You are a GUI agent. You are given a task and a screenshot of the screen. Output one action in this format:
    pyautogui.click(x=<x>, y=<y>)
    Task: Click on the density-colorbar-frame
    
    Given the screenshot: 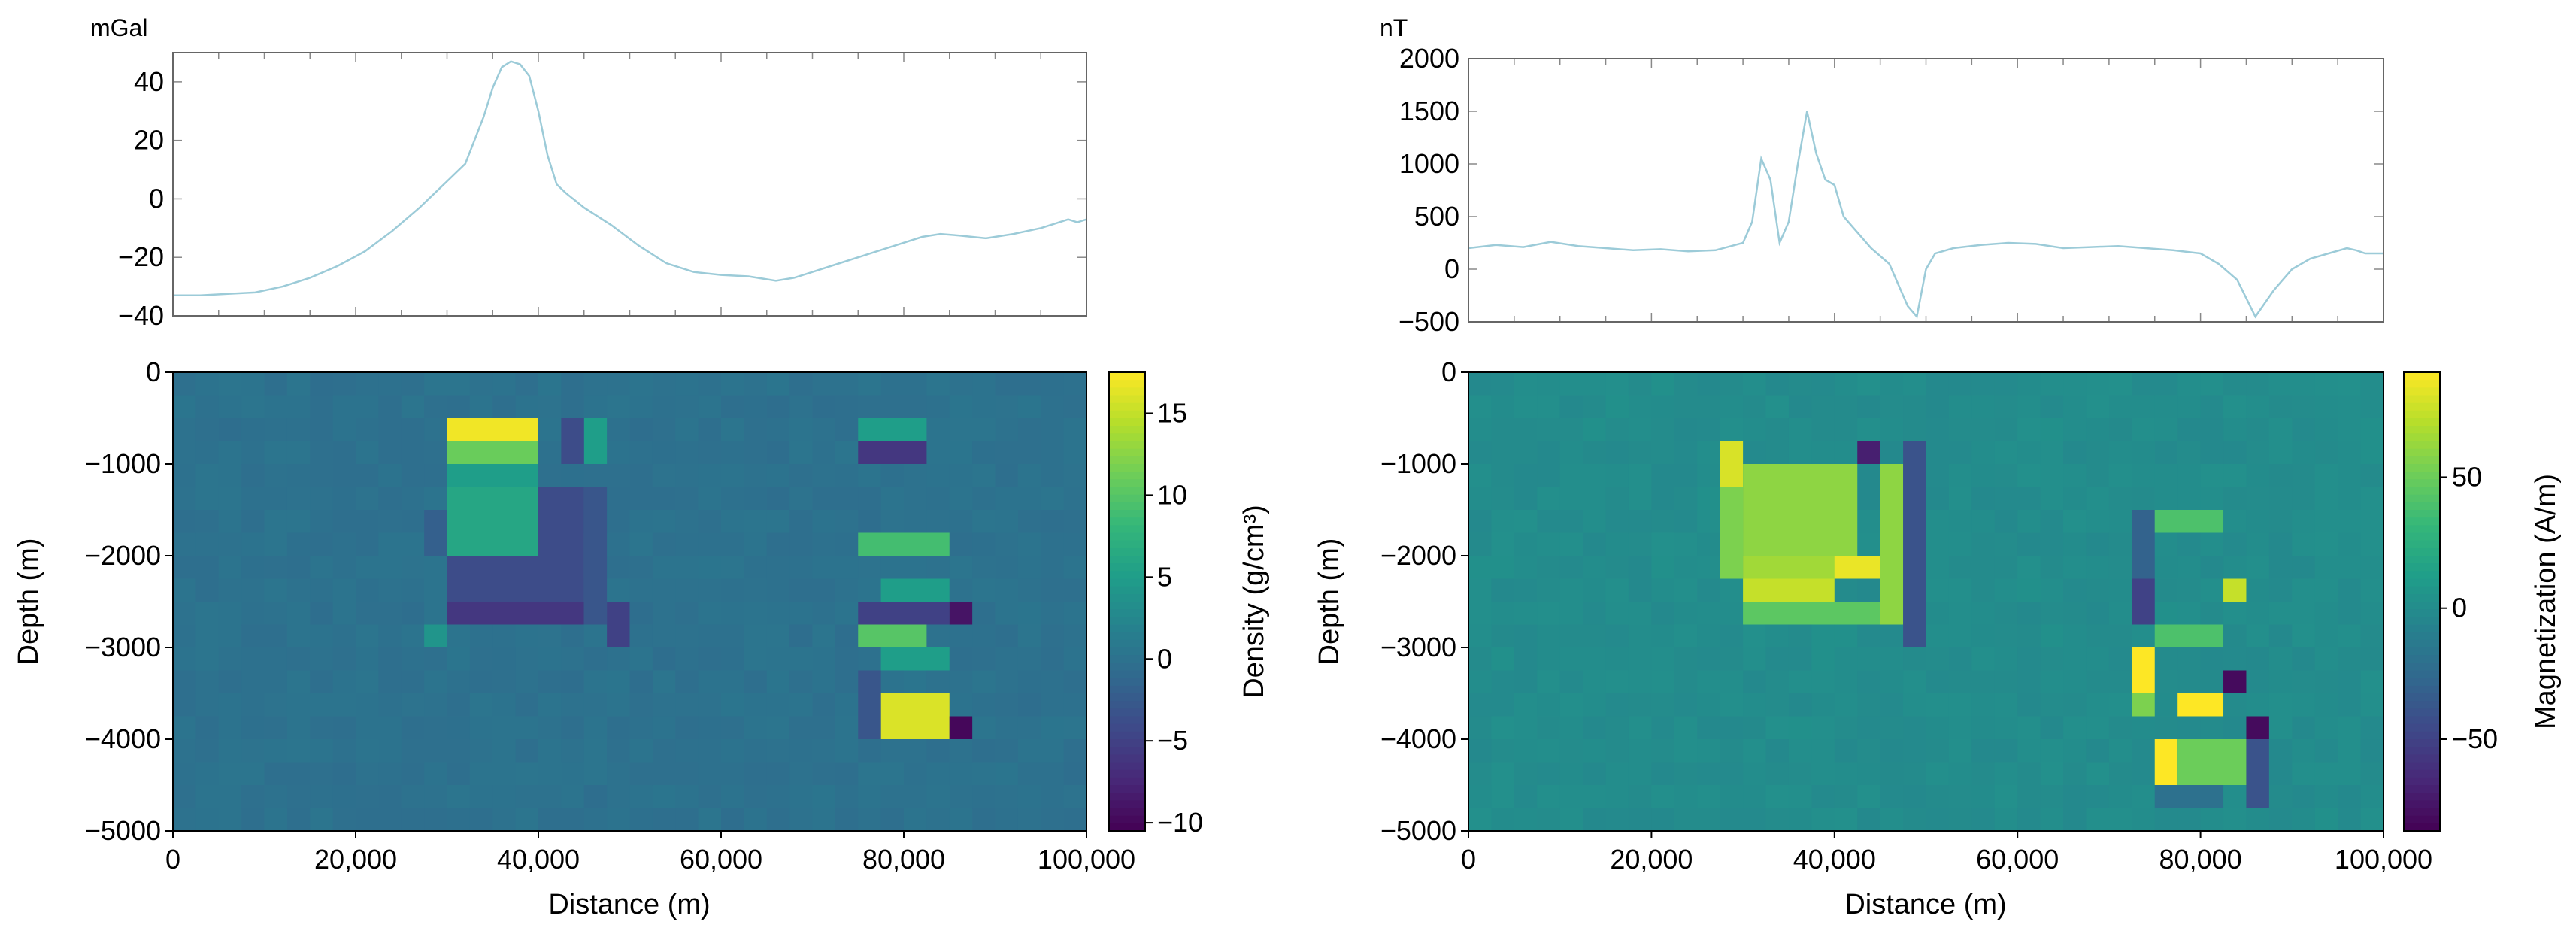 What is the action you would take?
    pyautogui.click(x=1127, y=601)
    